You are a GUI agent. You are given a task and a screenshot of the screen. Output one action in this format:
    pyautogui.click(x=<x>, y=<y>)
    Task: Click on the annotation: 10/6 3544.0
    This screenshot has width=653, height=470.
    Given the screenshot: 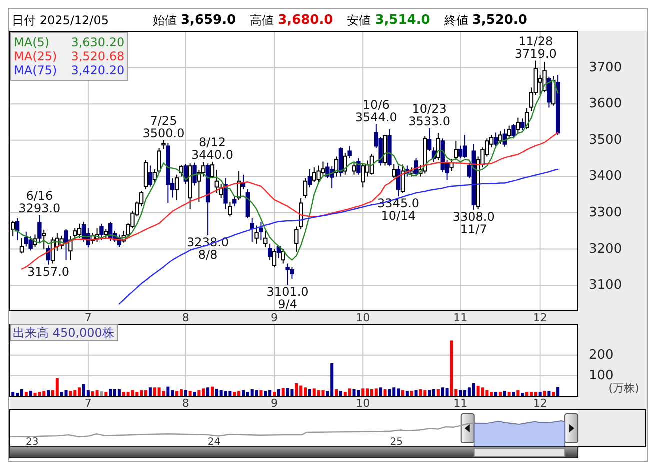 What is the action you would take?
    pyautogui.click(x=376, y=111)
    